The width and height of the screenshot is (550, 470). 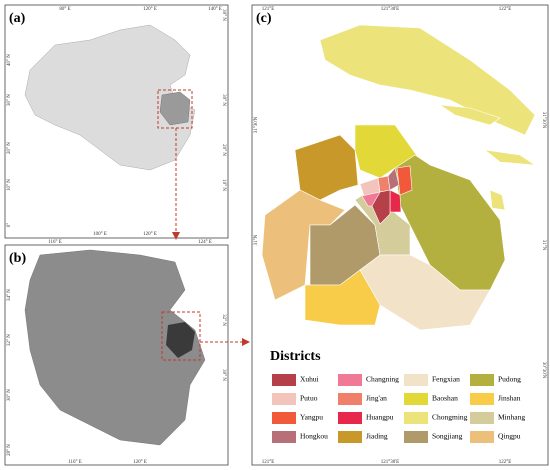 I want to click on coordinate-label: 28° N, so click(x=9, y=450).